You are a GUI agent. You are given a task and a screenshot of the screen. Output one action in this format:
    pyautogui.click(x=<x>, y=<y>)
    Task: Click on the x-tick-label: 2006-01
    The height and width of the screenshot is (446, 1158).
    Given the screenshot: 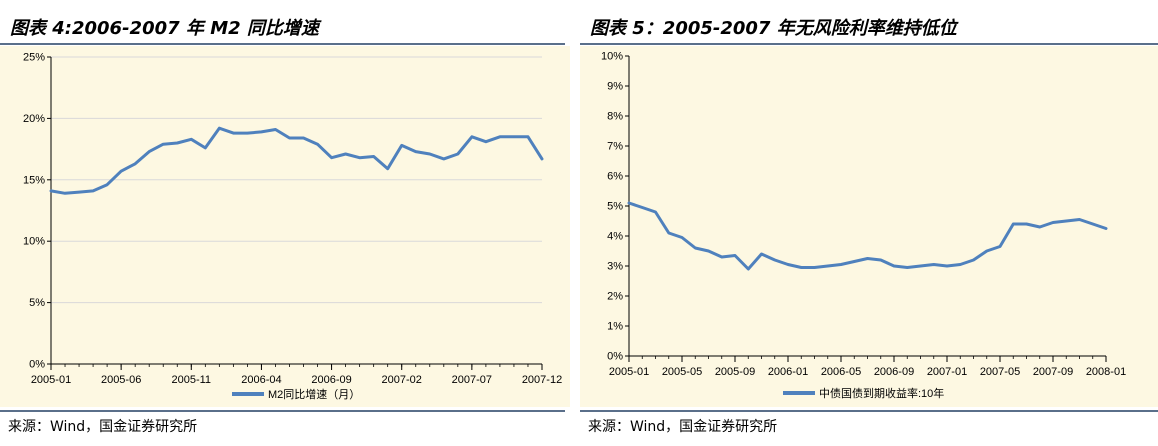 What is the action you would take?
    pyautogui.click(x=788, y=372)
    